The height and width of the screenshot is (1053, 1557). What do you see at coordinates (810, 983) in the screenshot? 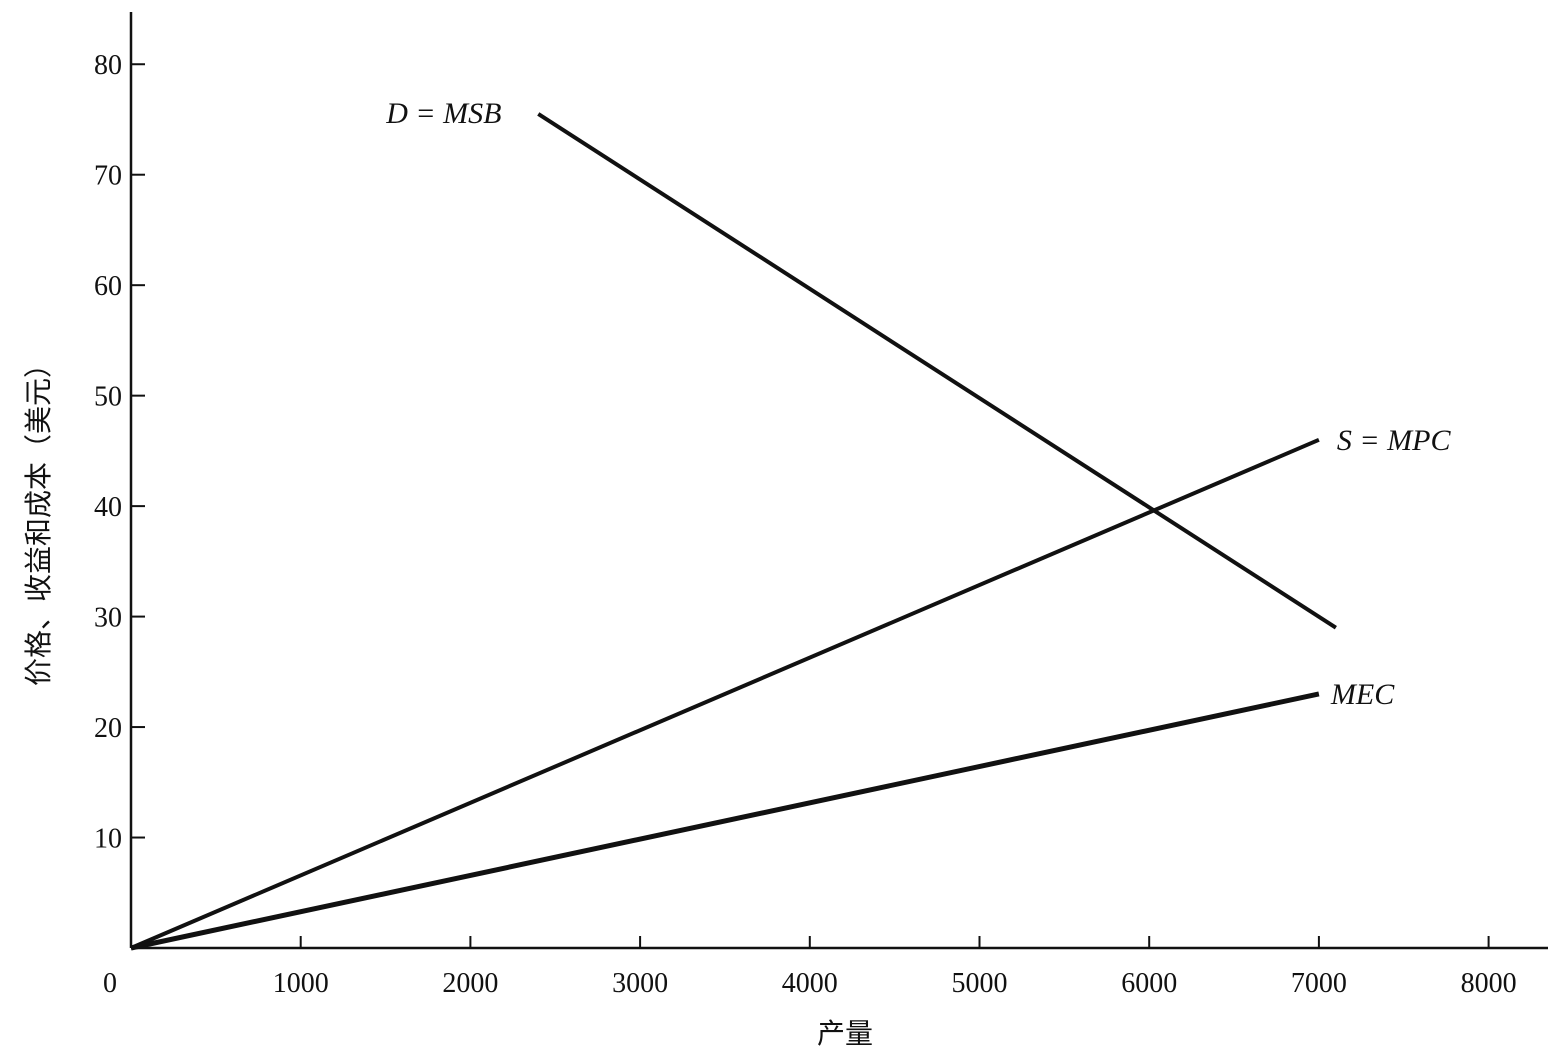
I see `x-tick-label: 4000` at bounding box center [810, 983].